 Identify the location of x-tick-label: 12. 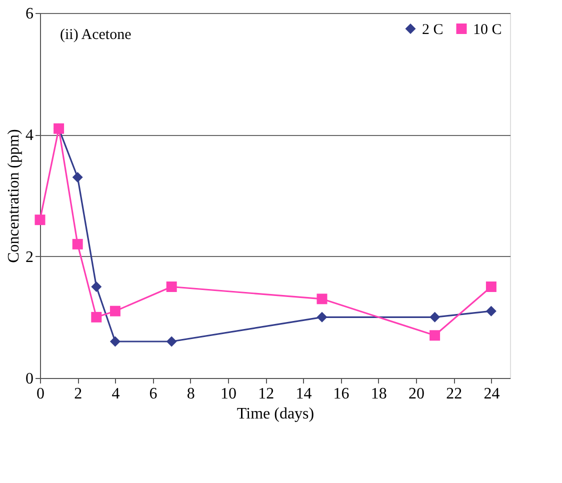
(266, 394).